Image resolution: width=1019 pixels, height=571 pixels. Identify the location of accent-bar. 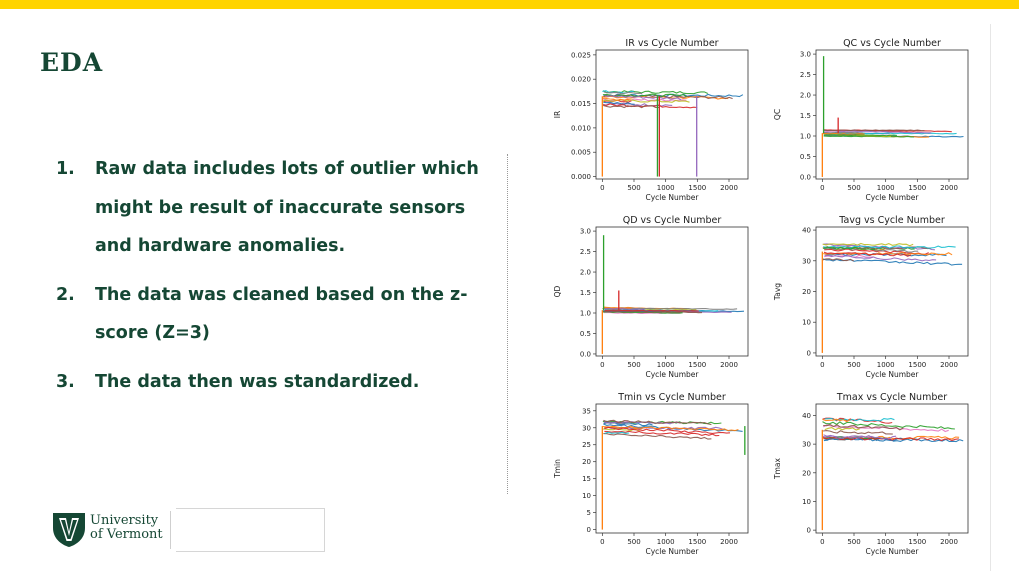
(509, 4).